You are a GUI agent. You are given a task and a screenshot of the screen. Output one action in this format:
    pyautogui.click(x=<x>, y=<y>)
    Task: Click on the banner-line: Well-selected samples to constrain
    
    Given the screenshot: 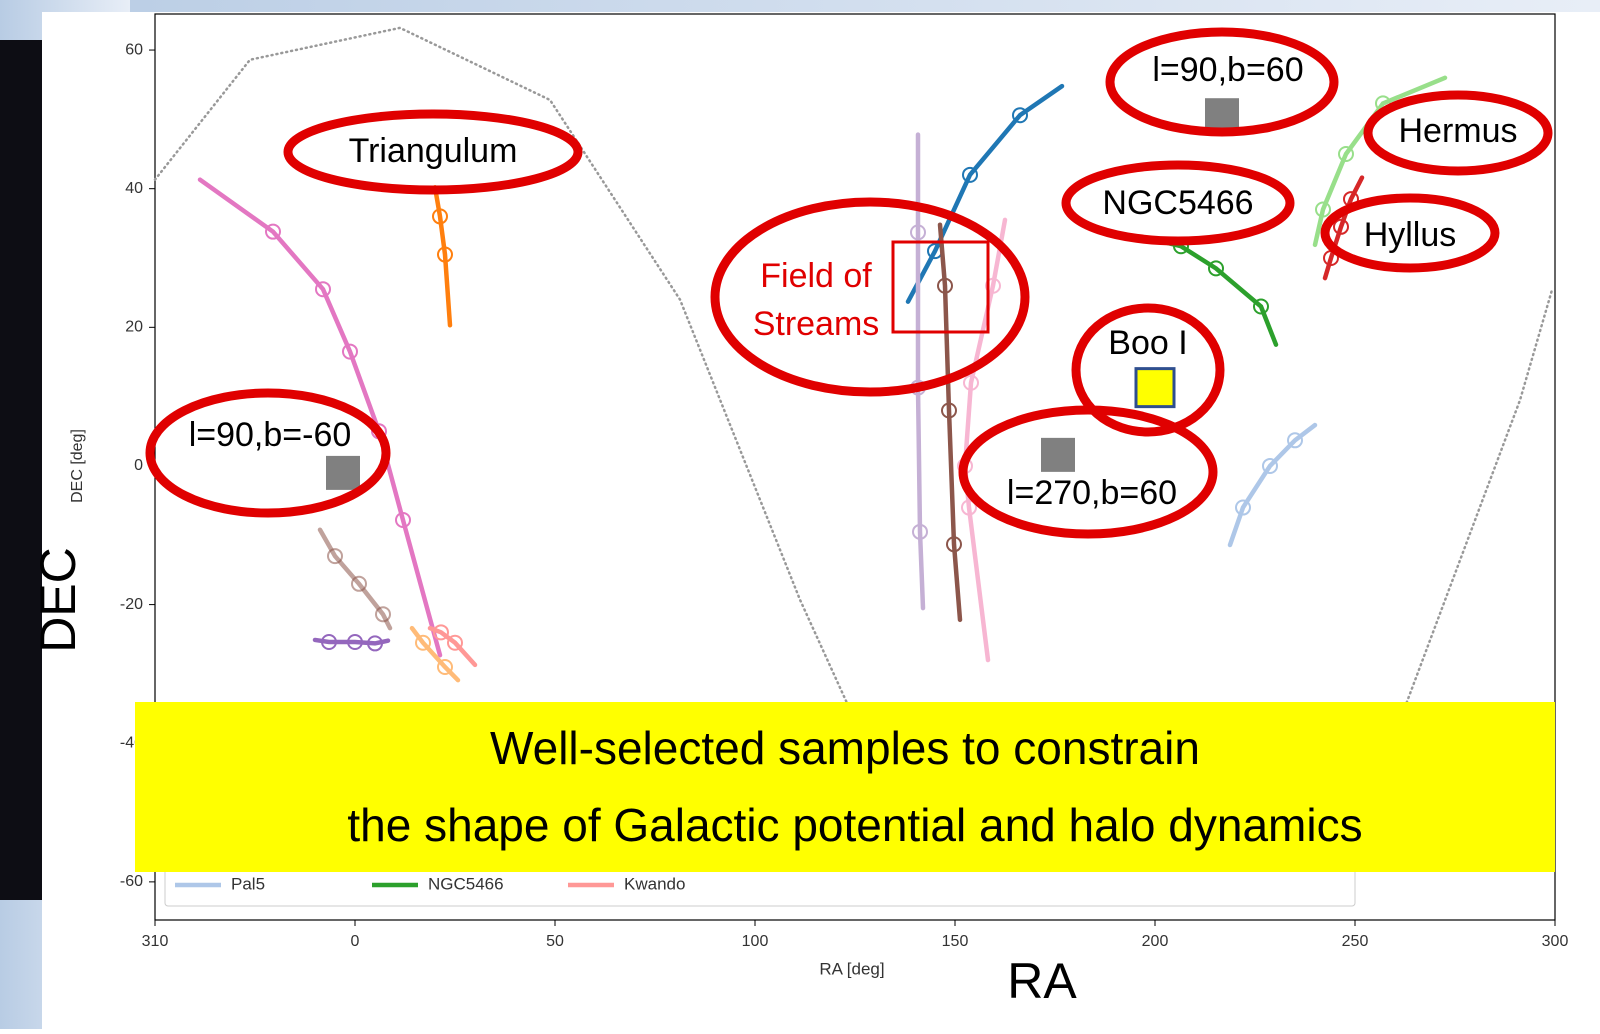 What is the action you would take?
    pyautogui.click(x=845, y=748)
    